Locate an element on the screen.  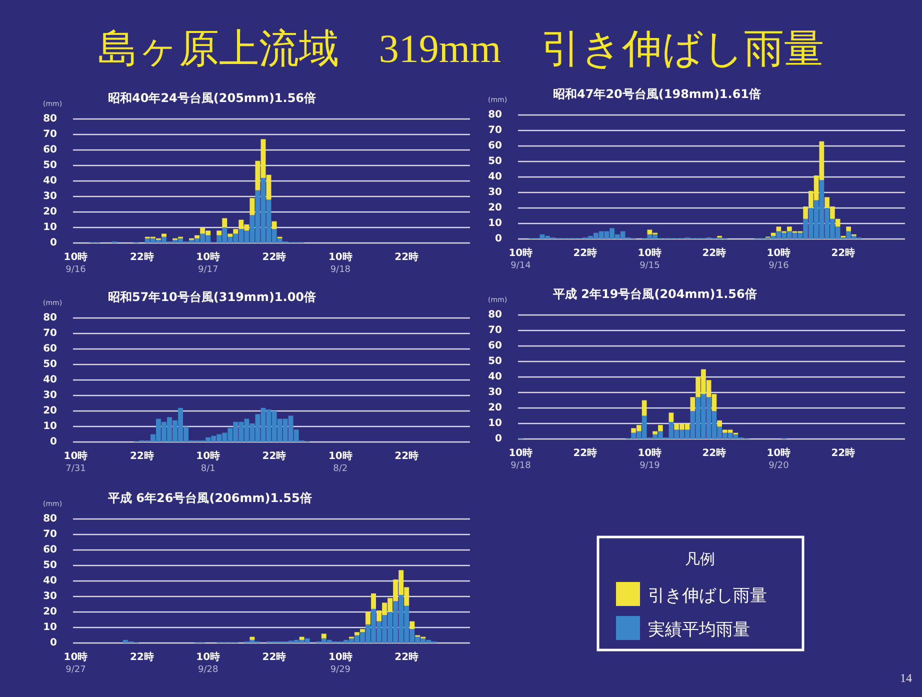
chart-title: 平成 6年26号台風(206mm)1.55倍 is located at coordinates (209, 498).